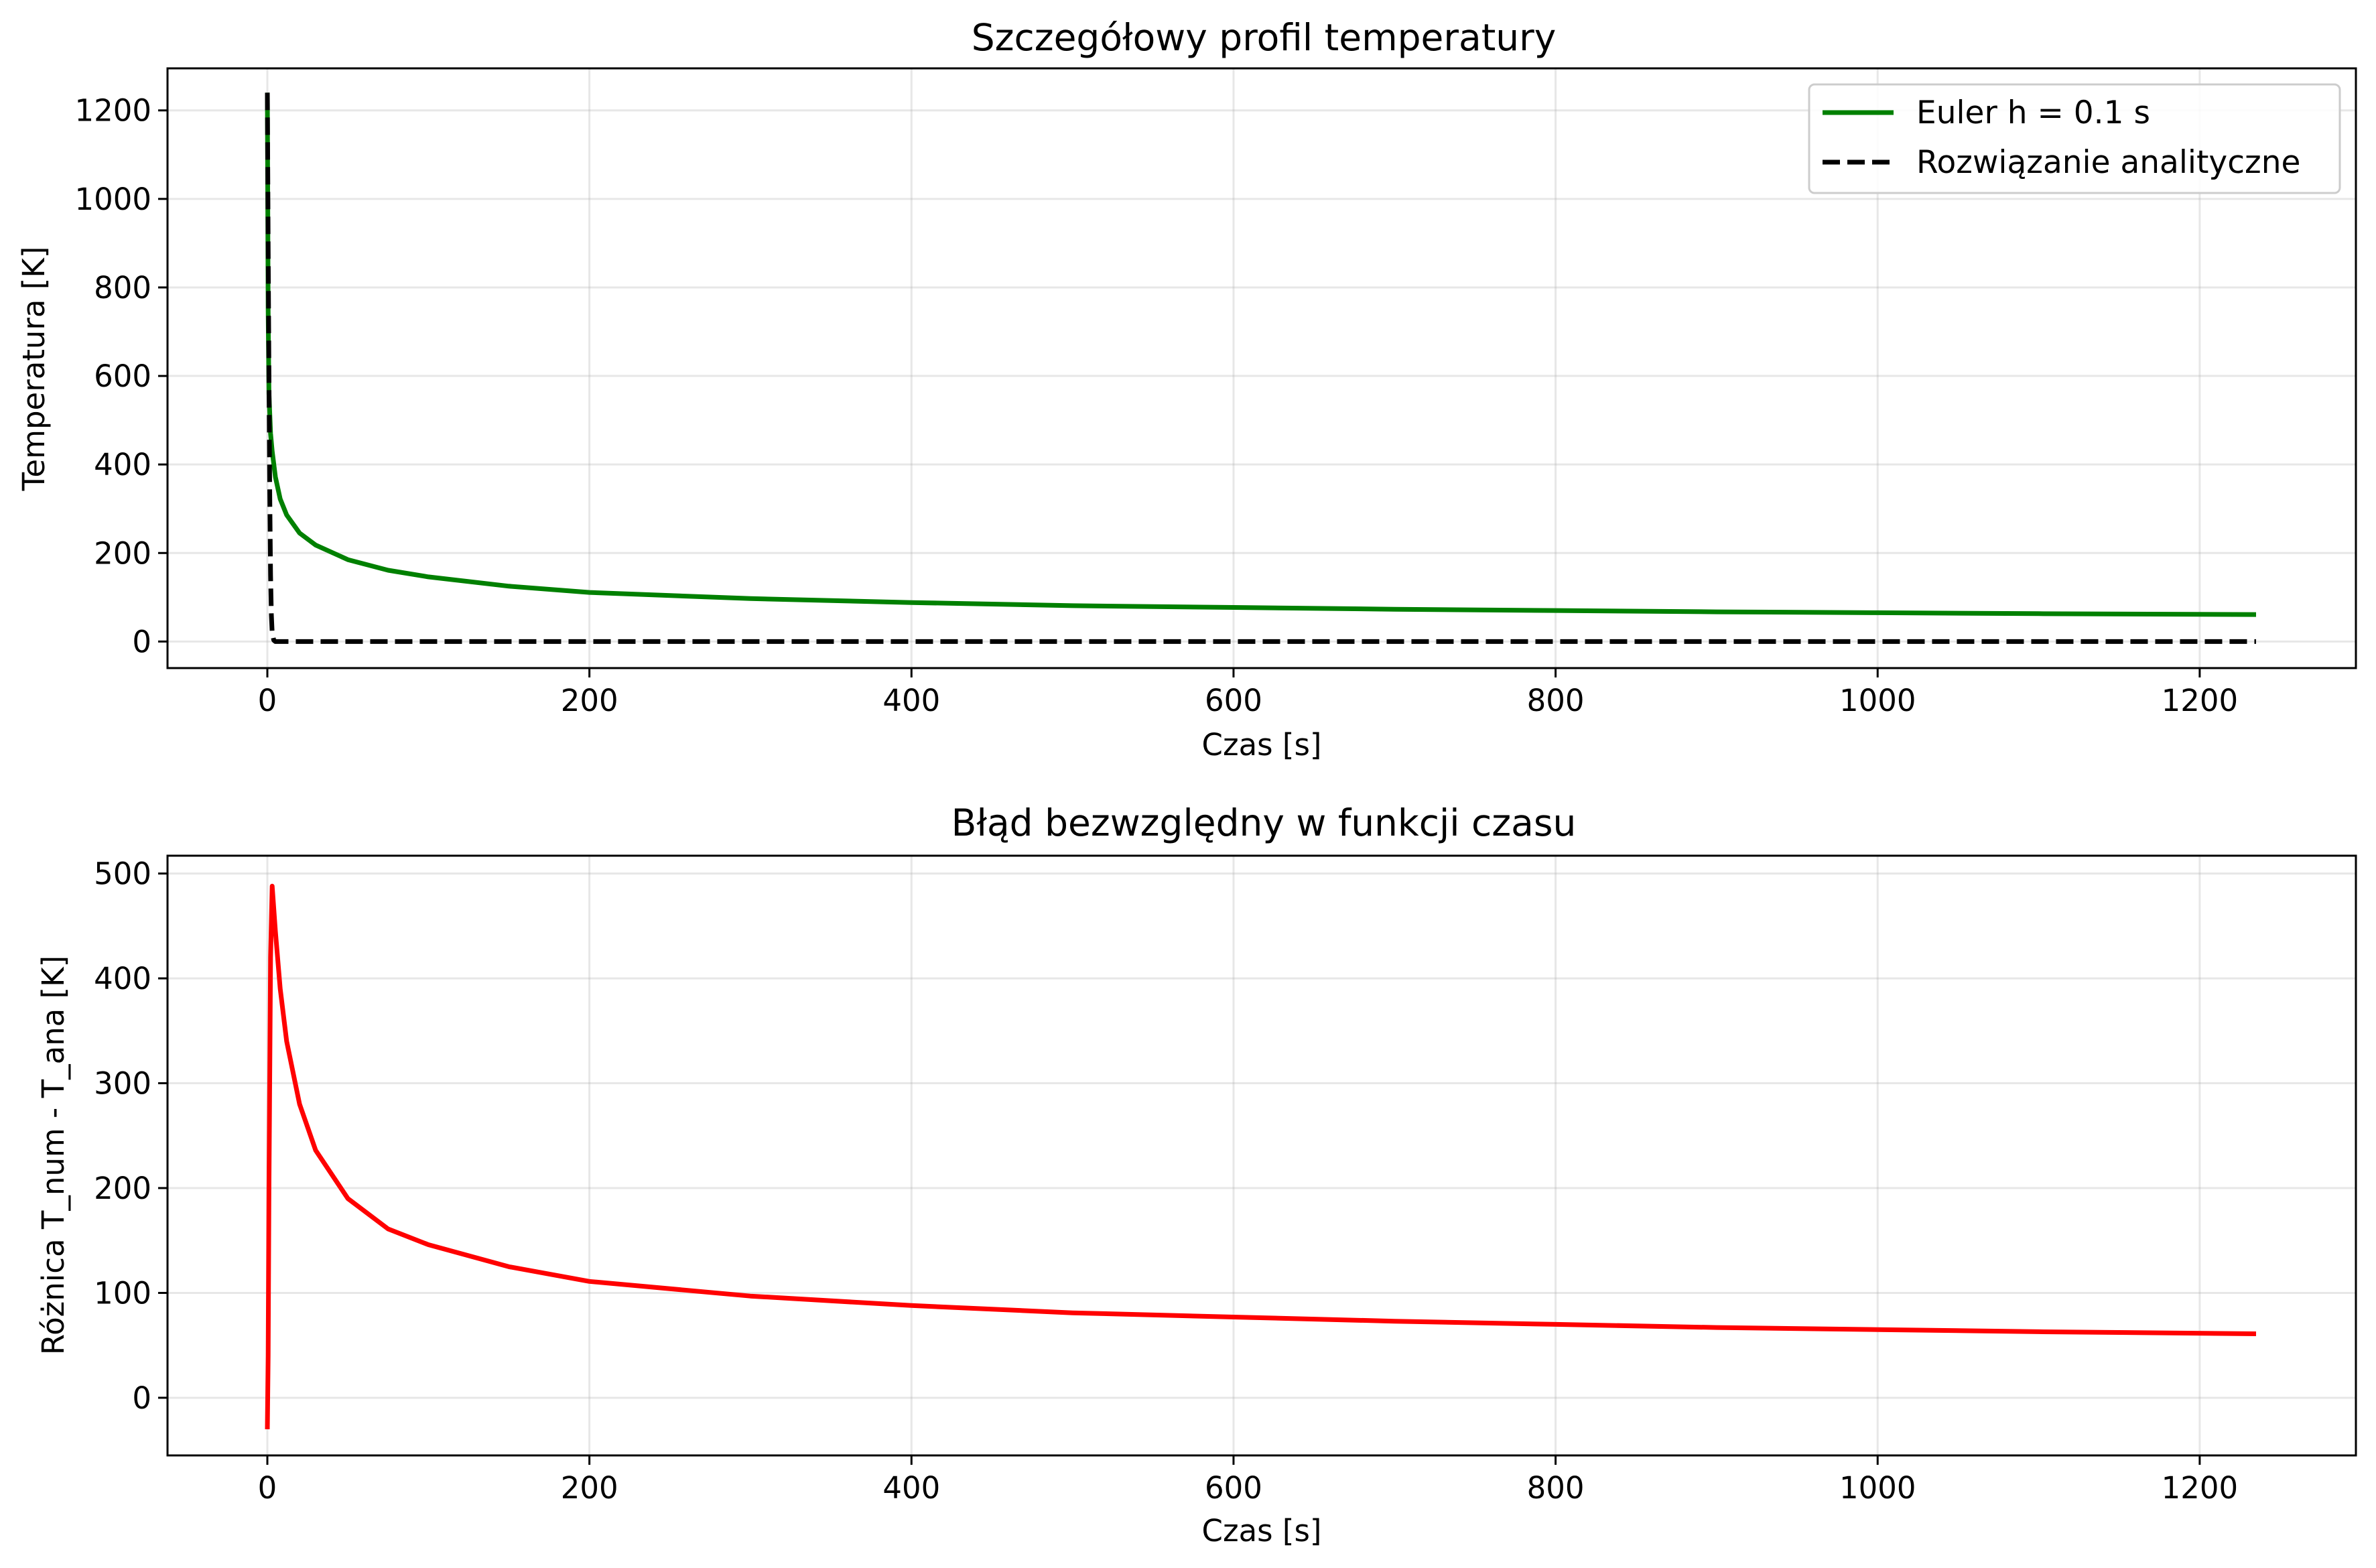 This screenshot has height=1568, width=2376. I want to click on y-tick-label: 100, so click(122, 1293).